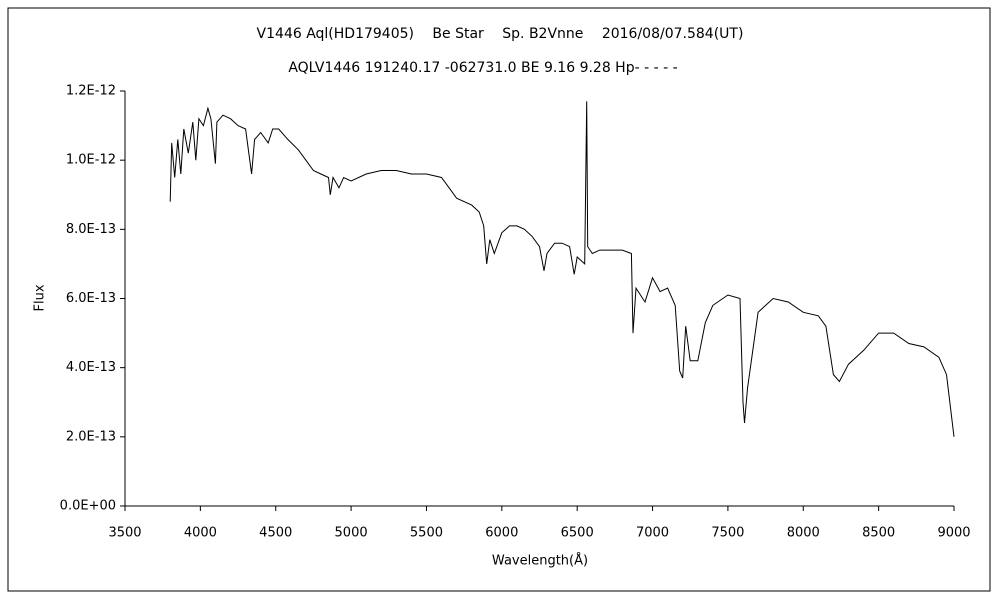  What do you see at coordinates (803, 533) in the screenshot?
I see `x-tick-label: 8000` at bounding box center [803, 533].